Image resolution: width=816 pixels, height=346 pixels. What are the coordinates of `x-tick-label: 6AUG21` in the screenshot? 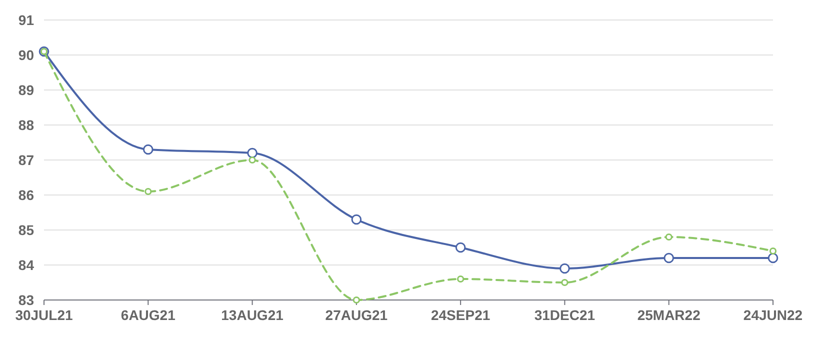 It's located at (148, 315).